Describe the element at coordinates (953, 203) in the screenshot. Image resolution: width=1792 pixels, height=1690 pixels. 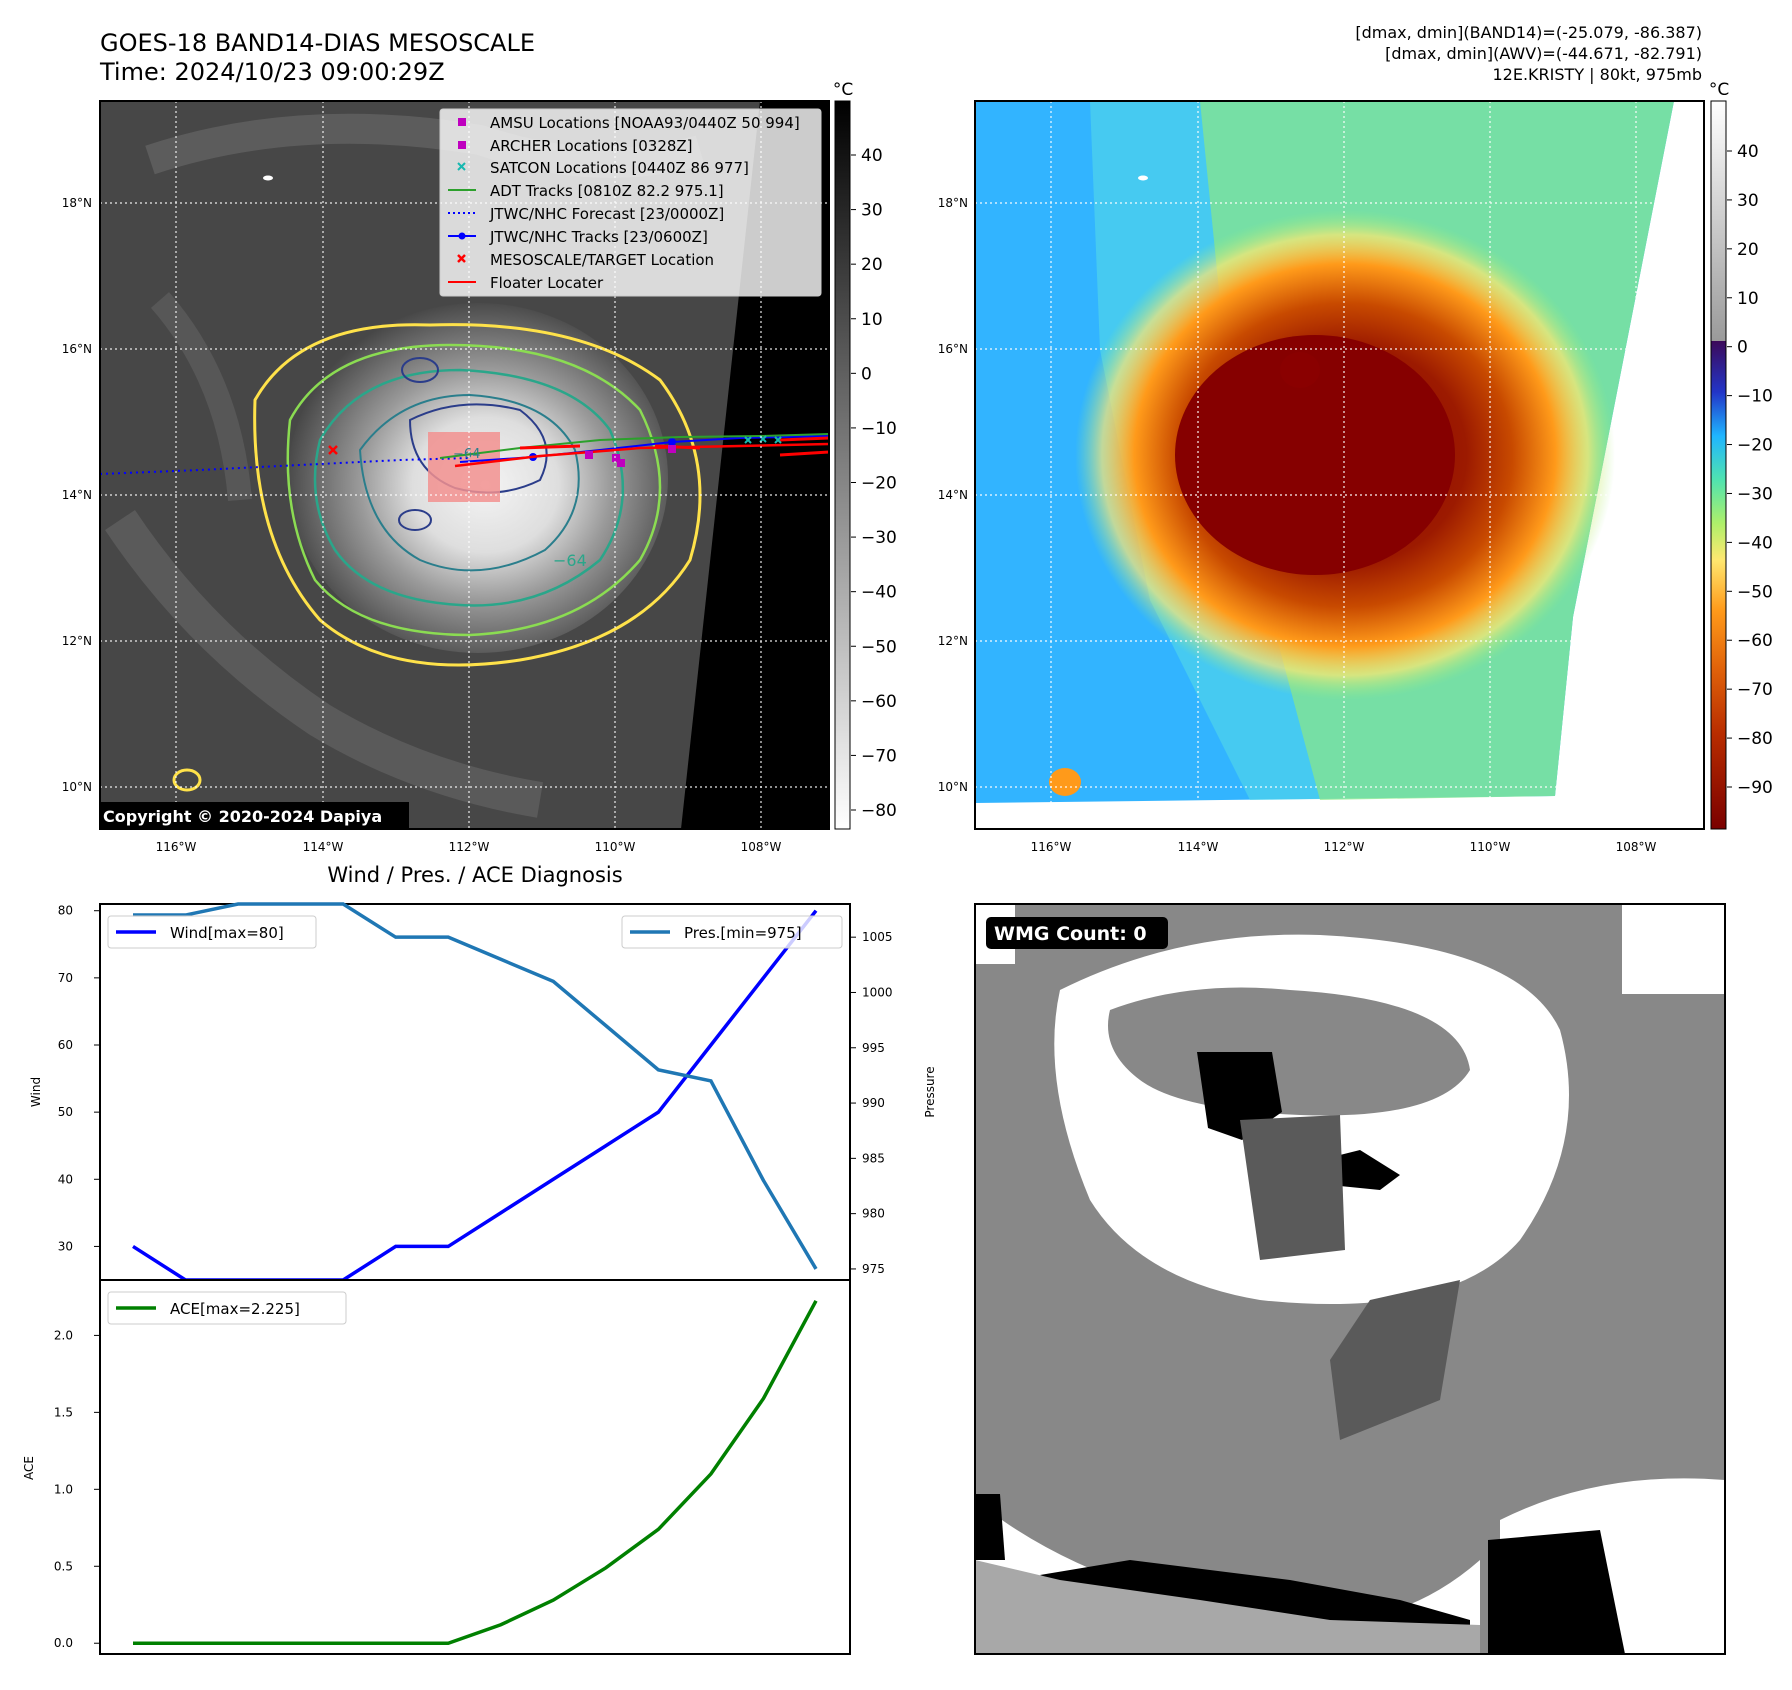
I see `lat-label-right: 18°N` at that location.